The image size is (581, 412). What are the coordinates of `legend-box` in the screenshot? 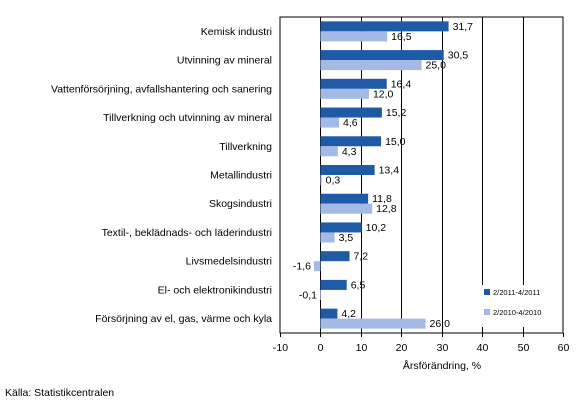 It's located at (521, 306).